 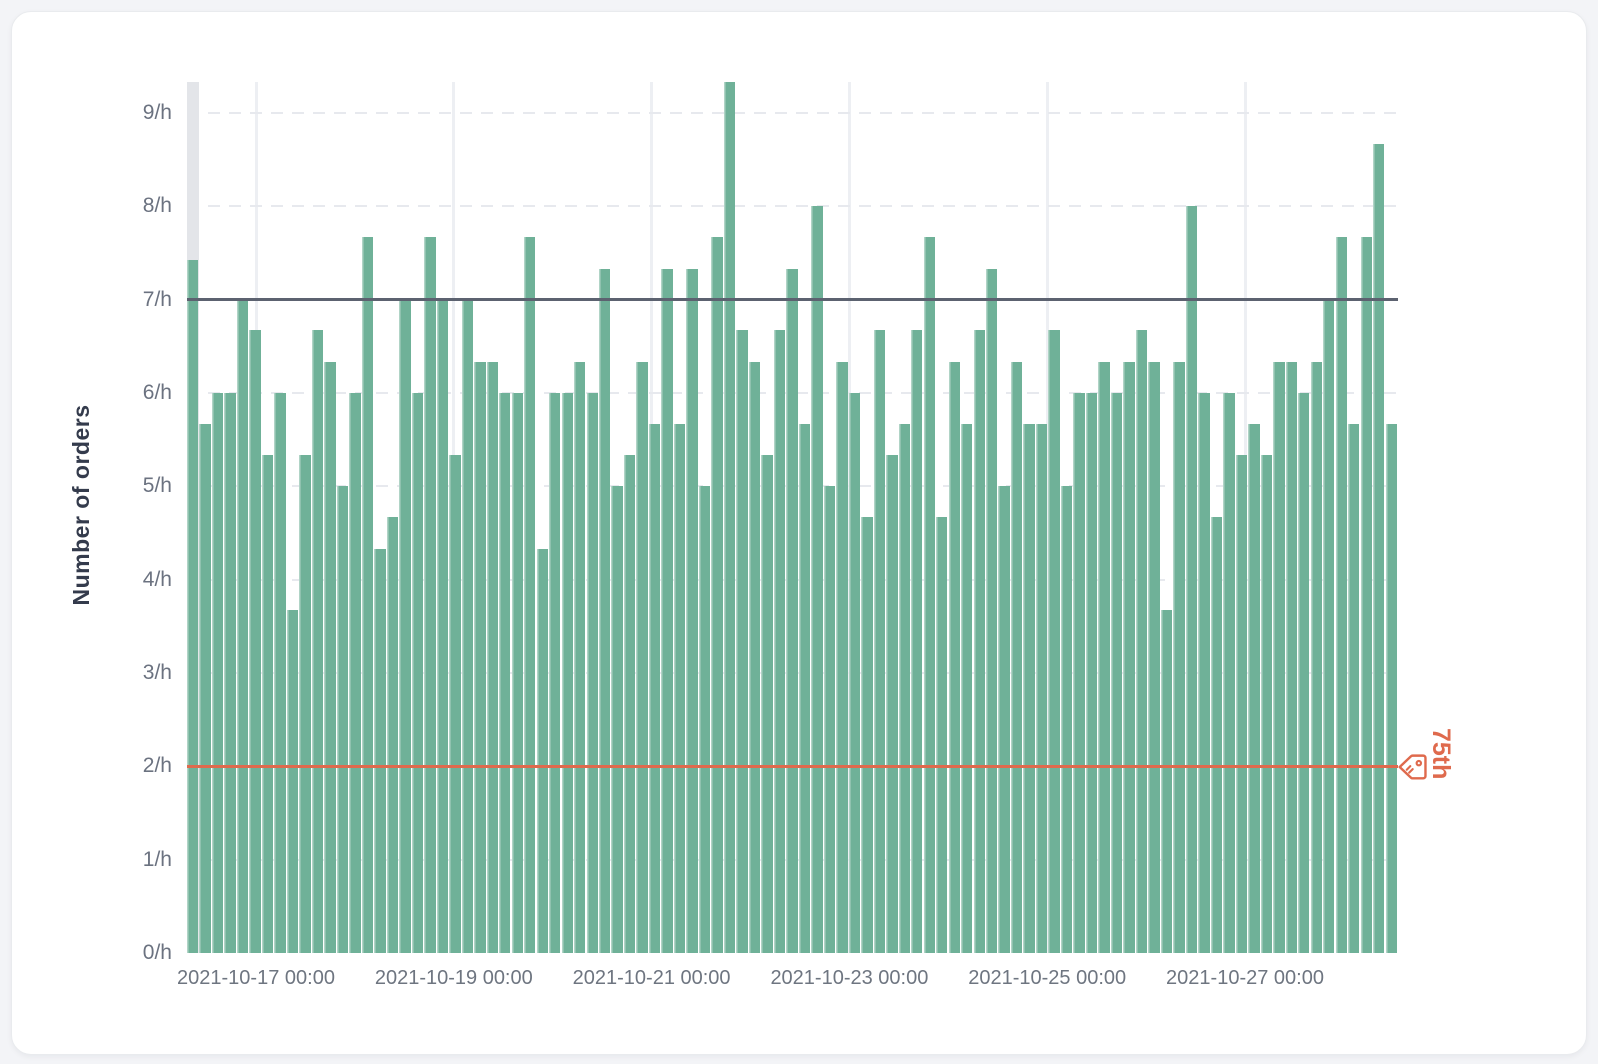 What do you see at coordinates (1047, 978) in the screenshot?
I see `x-tick-label: 2021-10-25 00:00` at bounding box center [1047, 978].